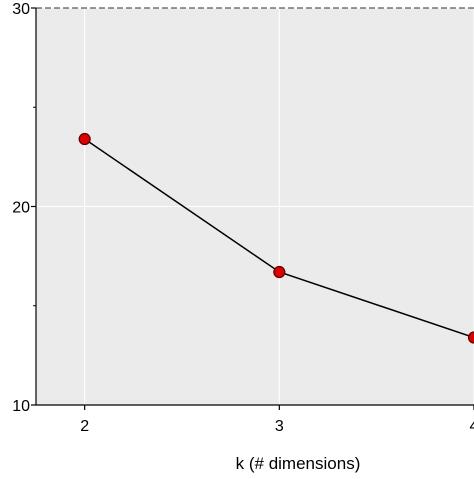 Image resolution: width=474 pixels, height=479 pixels. Describe the element at coordinates (472, 426) in the screenshot. I see `x-tick-label-2: 4` at that location.